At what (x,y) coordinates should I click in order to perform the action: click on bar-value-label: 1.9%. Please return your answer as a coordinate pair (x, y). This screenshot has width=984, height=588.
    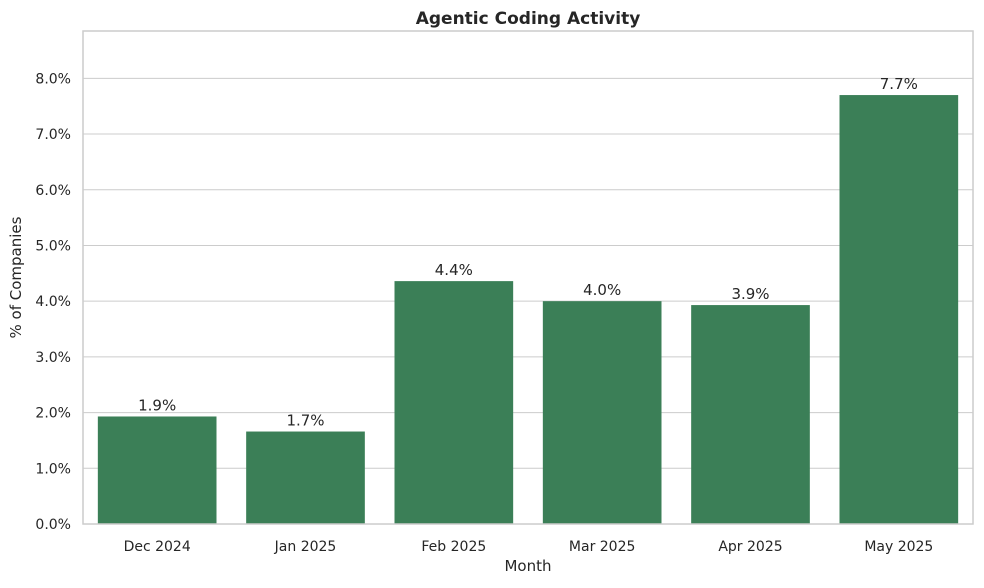
    Looking at the image, I should click on (157, 405).